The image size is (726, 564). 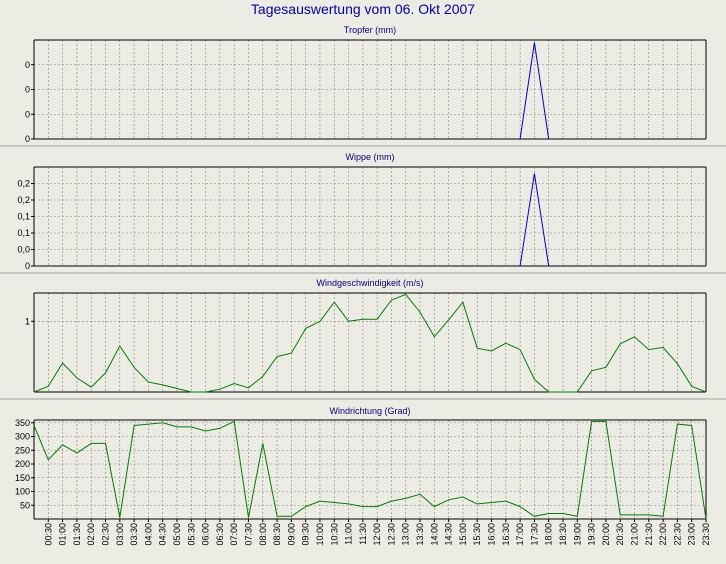 I want to click on x-tick-label: 23:00, so click(x=692, y=534).